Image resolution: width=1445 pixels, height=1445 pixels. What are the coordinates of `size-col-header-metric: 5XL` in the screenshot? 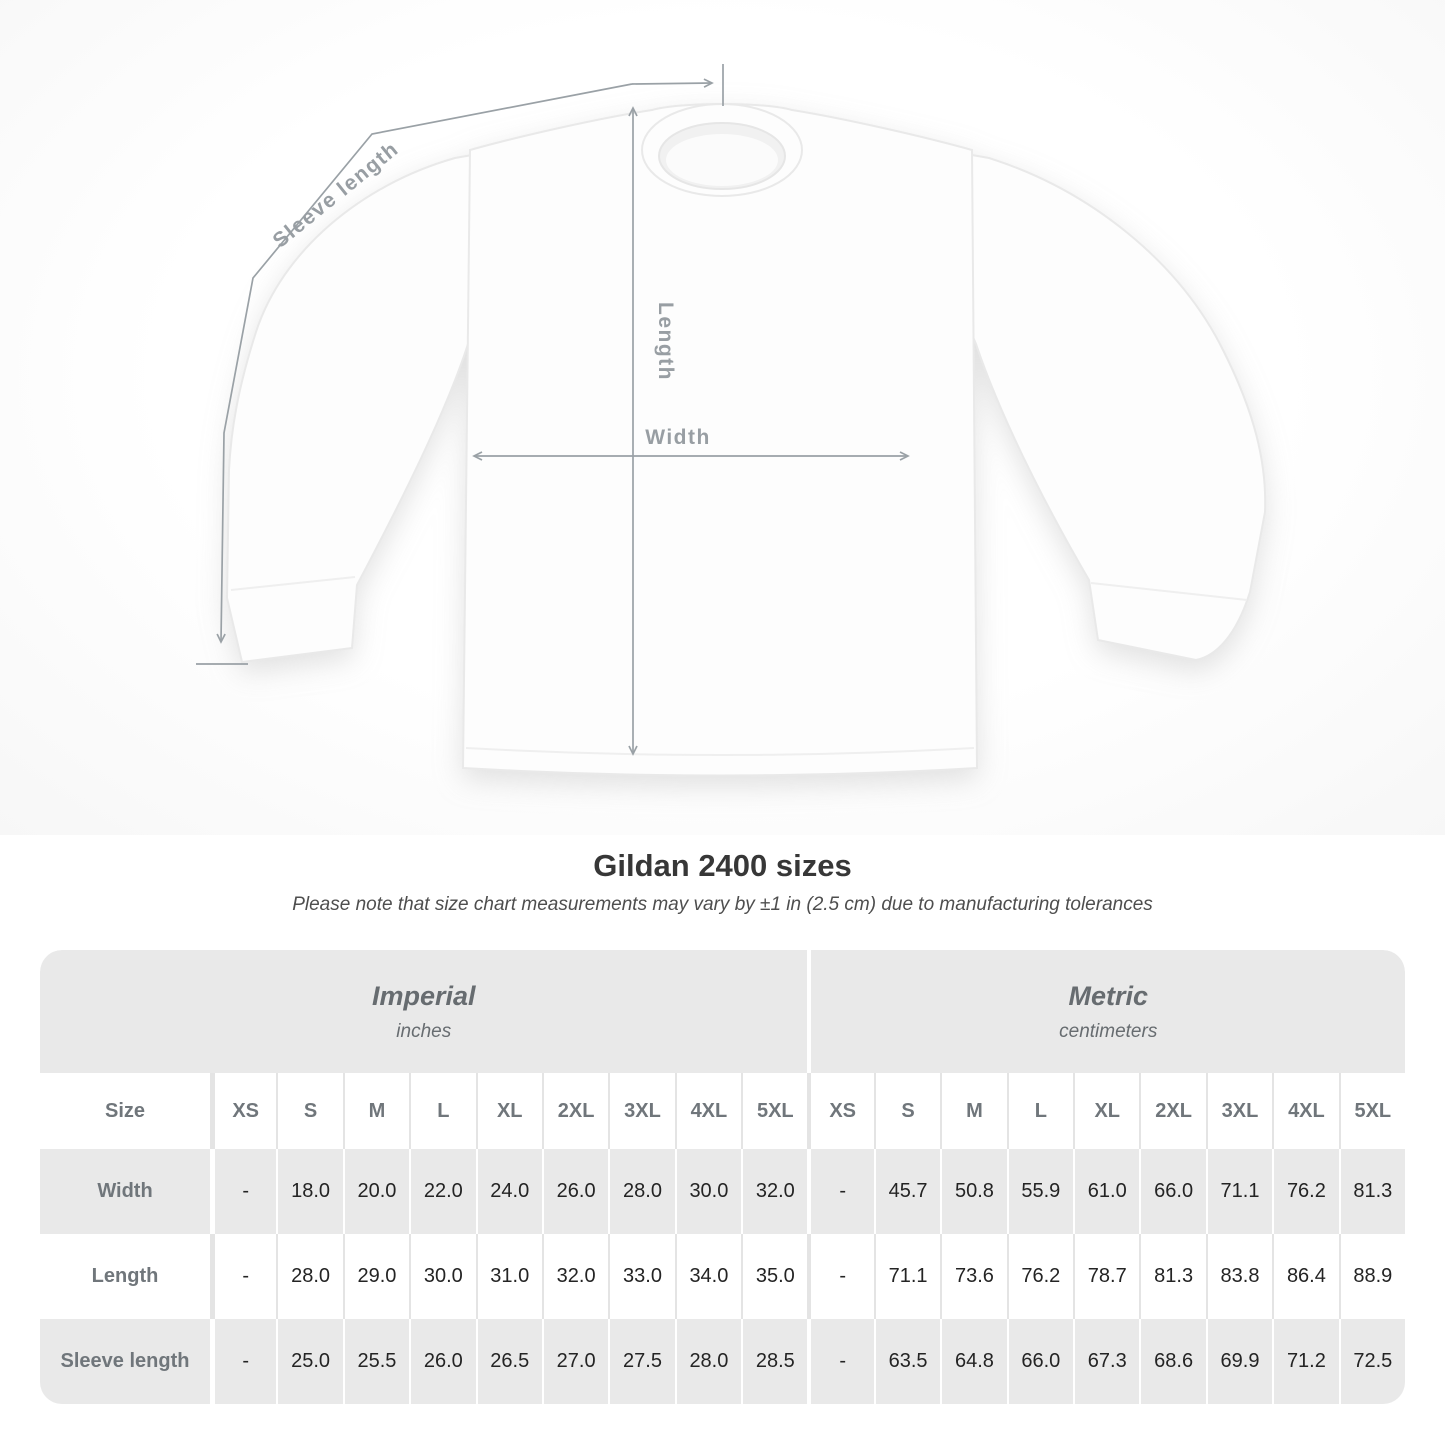 It's located at (1371, 1111).